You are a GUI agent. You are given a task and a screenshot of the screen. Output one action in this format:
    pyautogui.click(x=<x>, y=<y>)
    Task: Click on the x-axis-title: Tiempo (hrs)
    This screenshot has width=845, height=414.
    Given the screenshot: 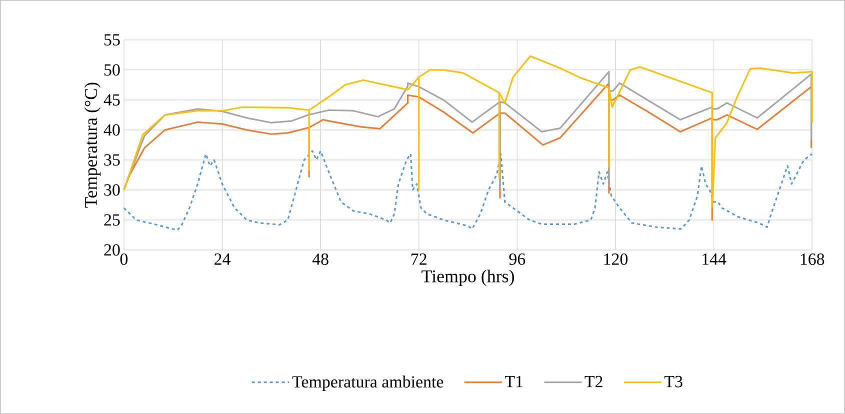 What is the action you would take?
    pyautogui.click(x=468, y=278)
    